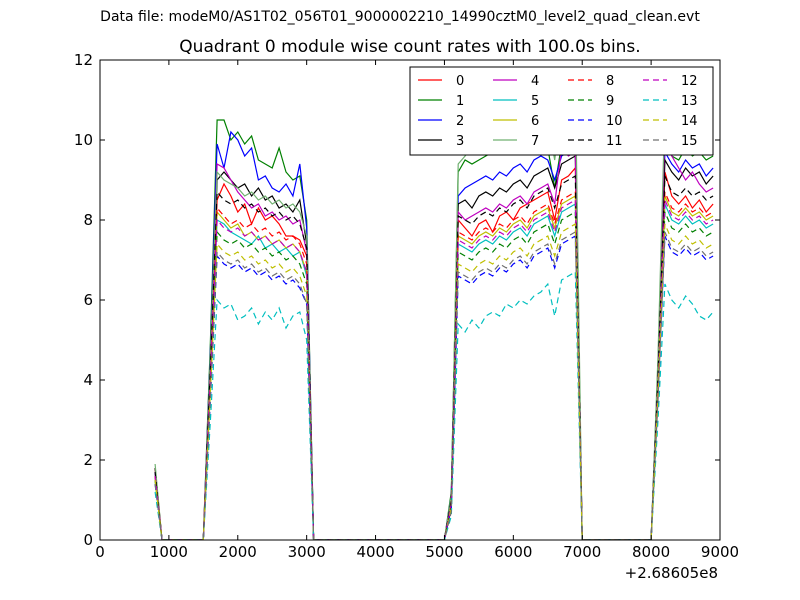 This screenshot has height=600, width=800. Describe the element at coordinates (513, 552) in the screenshot. I see `x-tick-label: 6000` at that location.